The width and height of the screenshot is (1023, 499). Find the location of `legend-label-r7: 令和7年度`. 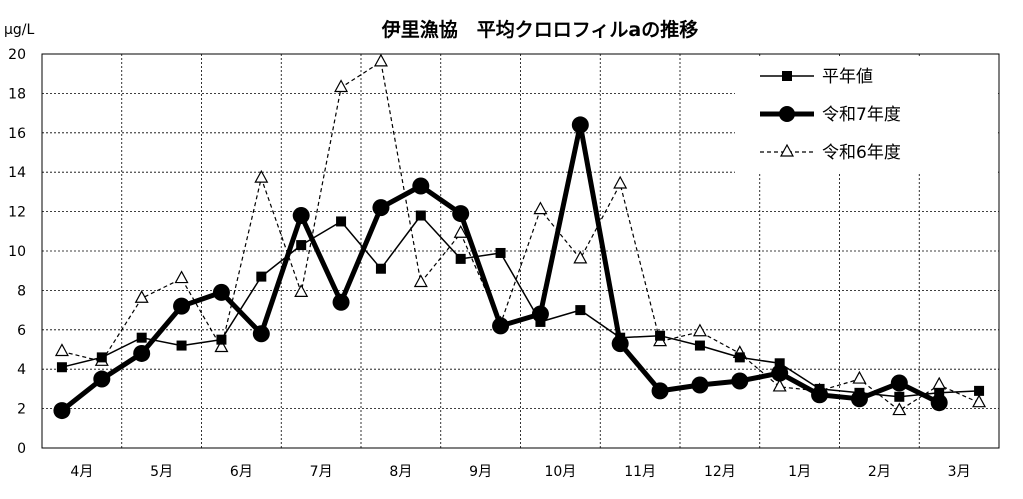

legend-label-r7: 令和7年度 is located at coordinates (861, 115).